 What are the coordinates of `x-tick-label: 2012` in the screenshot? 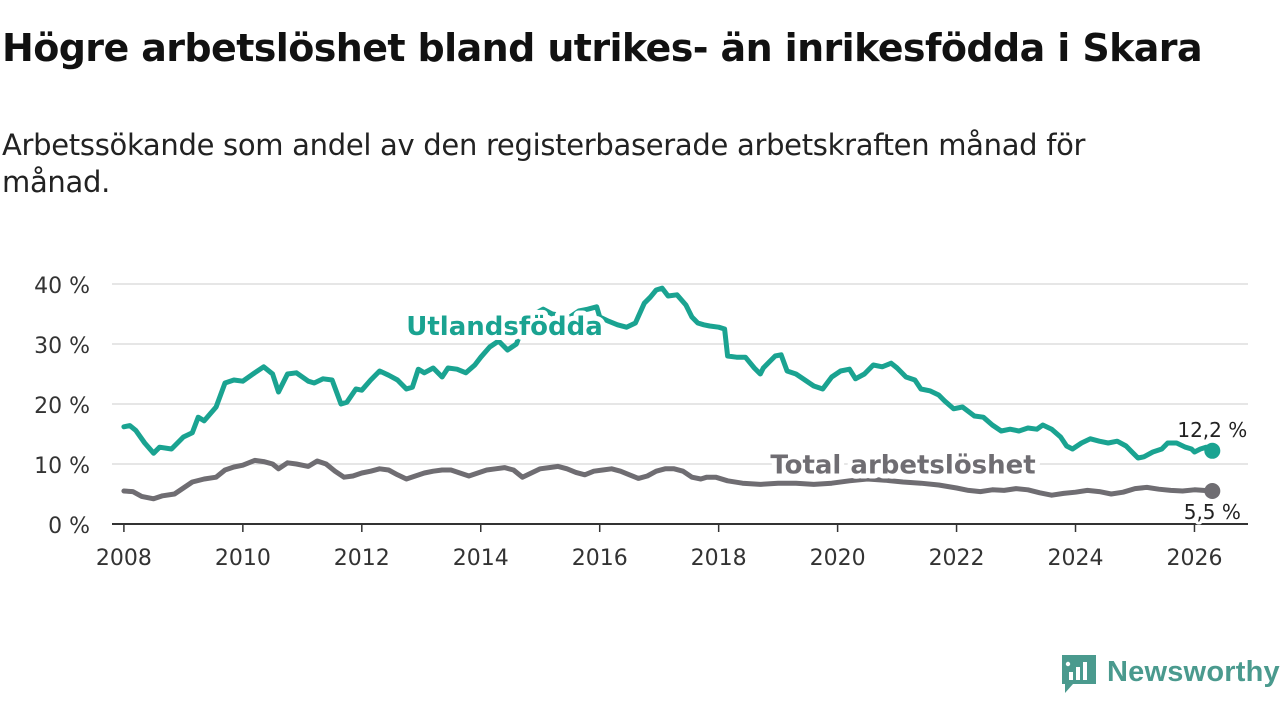 It's located at (362, 558).